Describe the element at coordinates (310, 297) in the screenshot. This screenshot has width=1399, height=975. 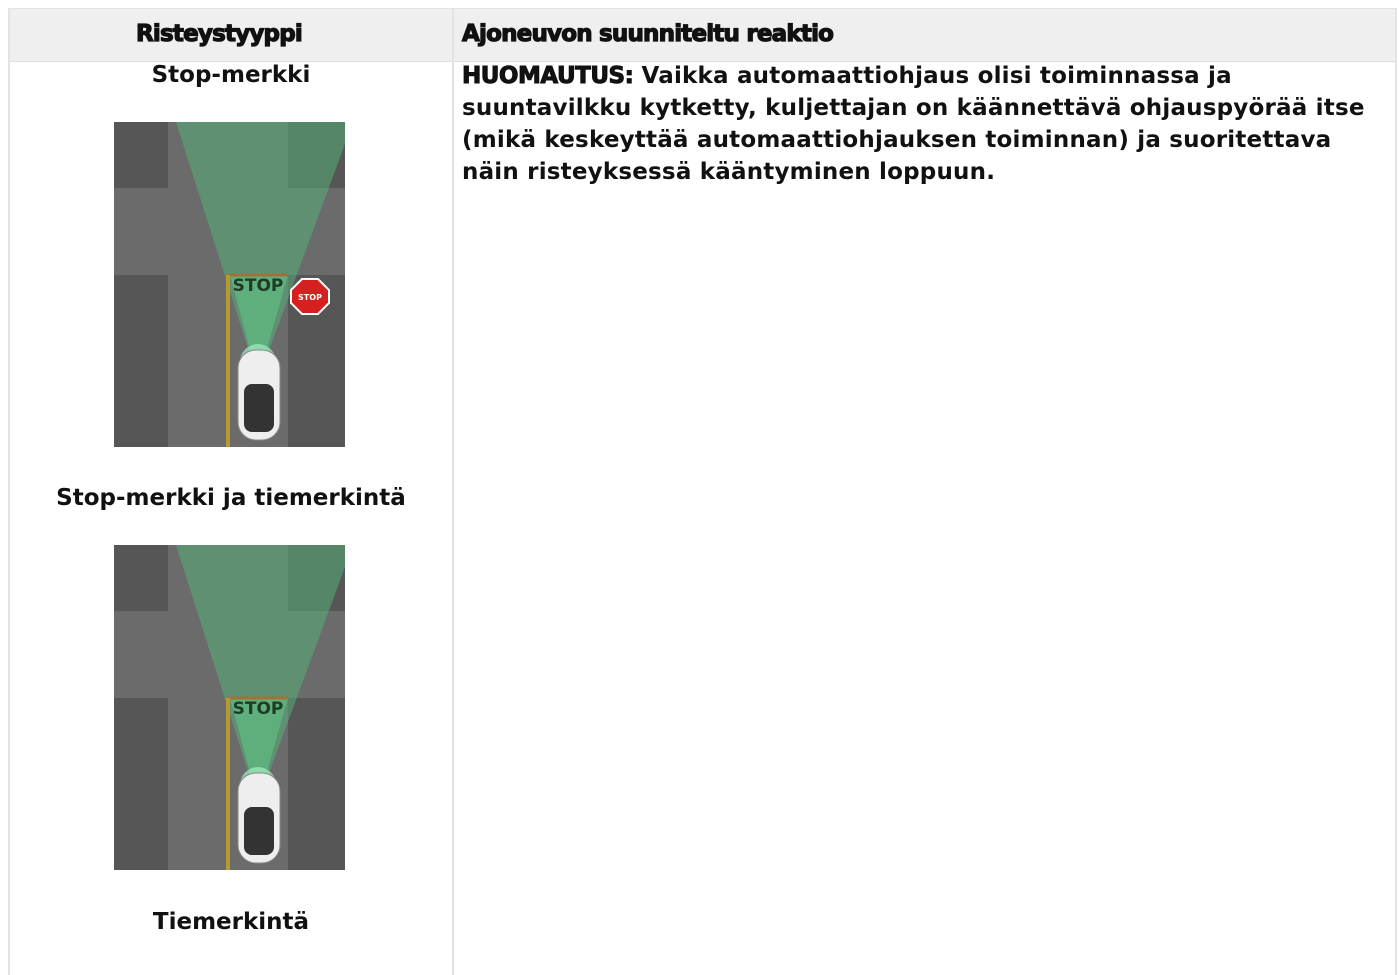
I see `sign-text: STOP` at that location.